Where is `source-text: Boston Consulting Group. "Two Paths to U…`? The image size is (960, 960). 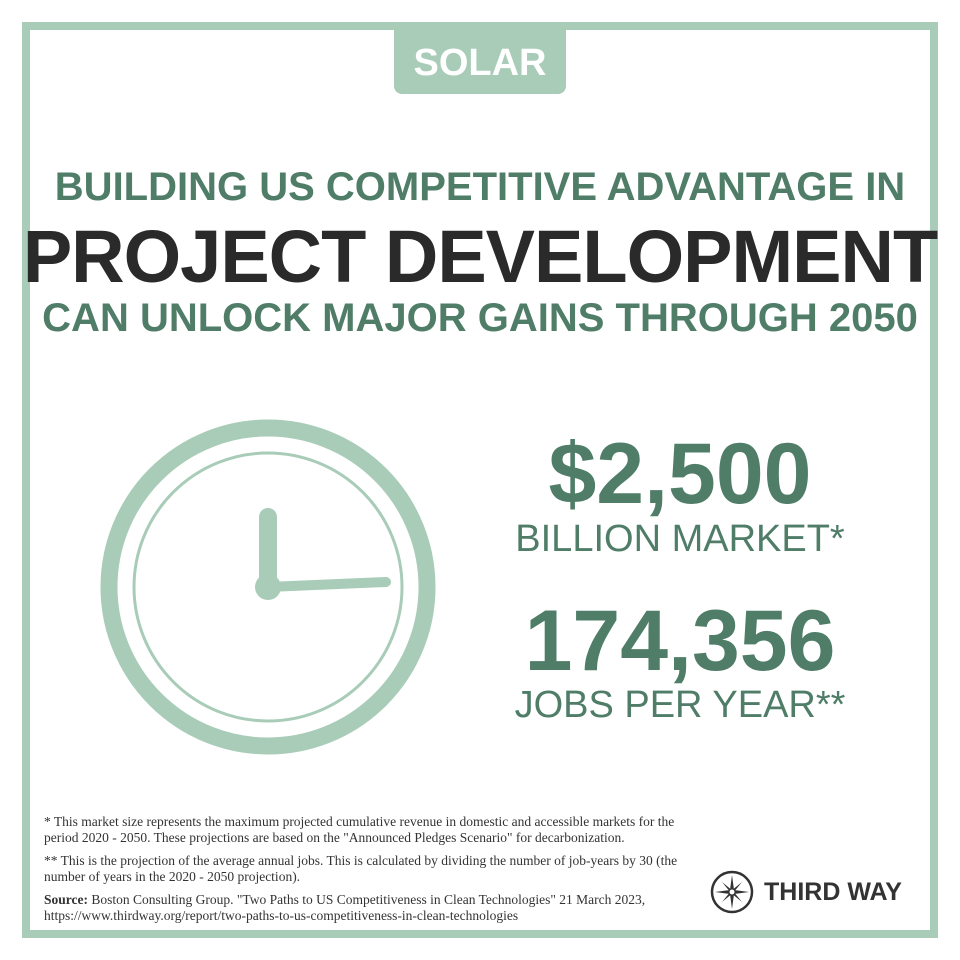
source-text: Boston Consulting Group. "Two Paths to U… is located at coordinates (345, 907).